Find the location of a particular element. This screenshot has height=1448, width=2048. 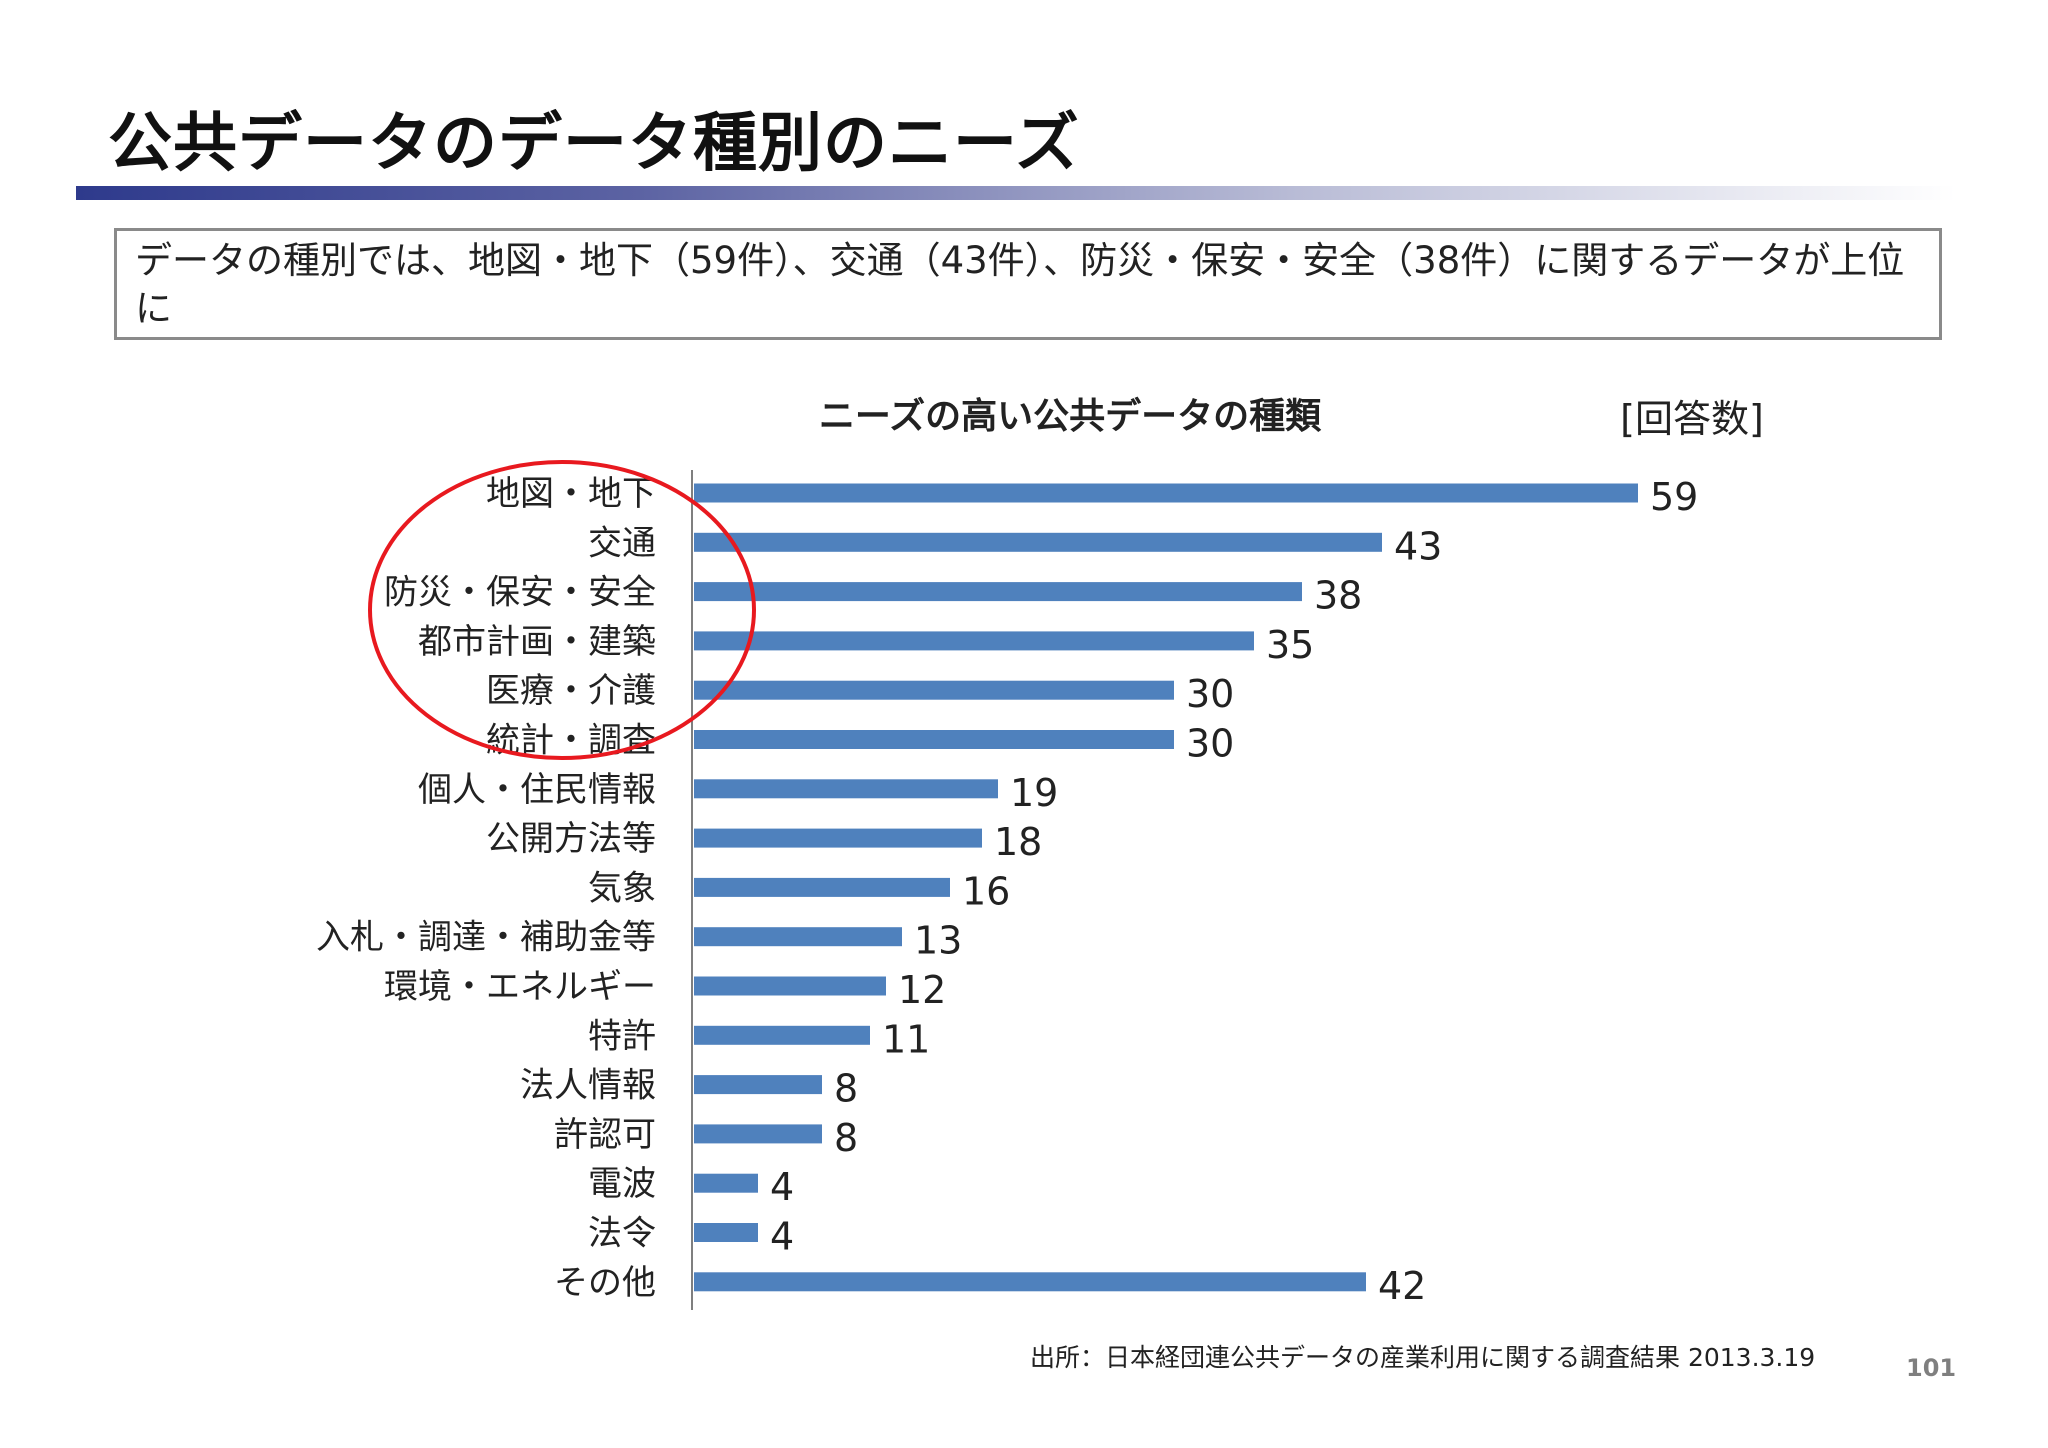

category-label: その他 is located at coordinates (605, 1283).